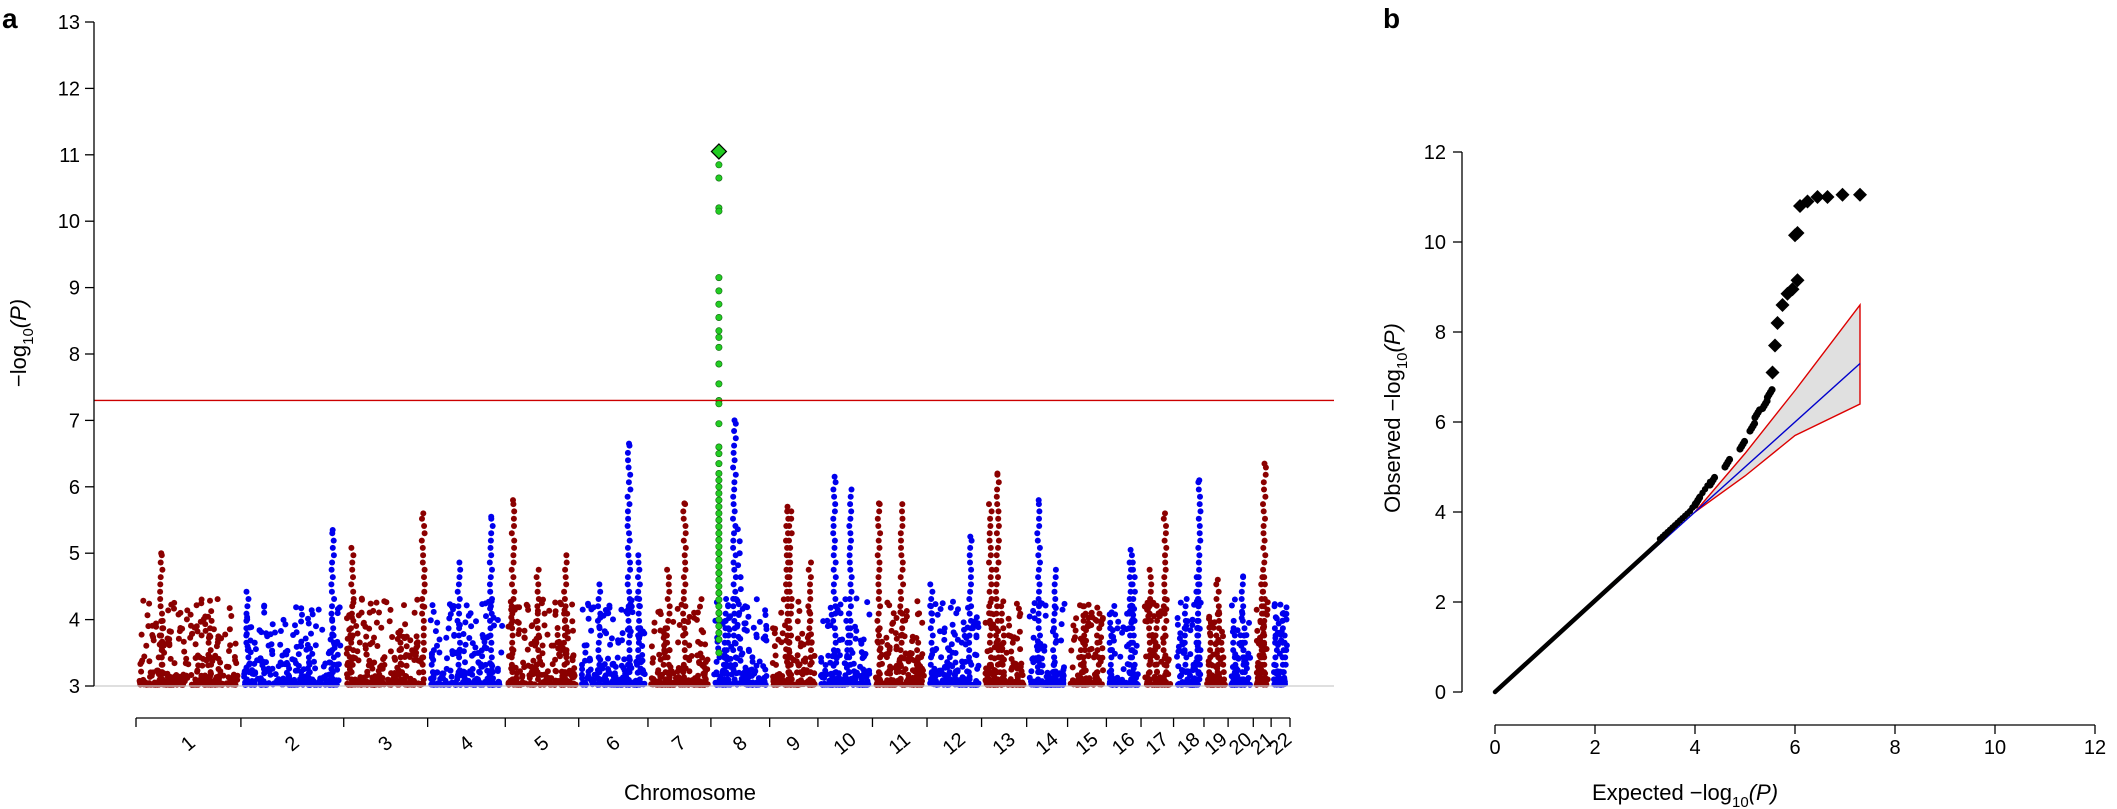 This screenshot has width=2117, height=809. Describe the element at coordinates (719, 533) in the screenshot. I see `locus-snp-point` at that location.